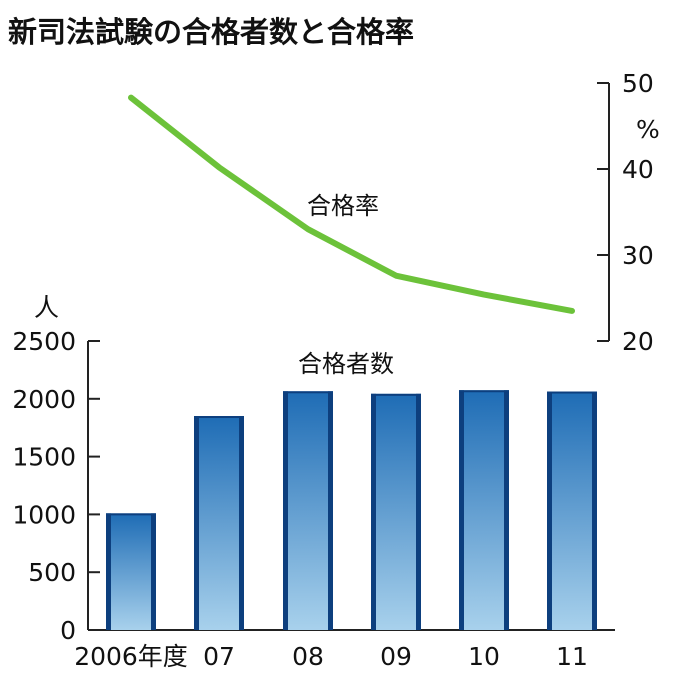  I want to click on rate-axis-ticks: 20 30 40 50, so click(625, 212).